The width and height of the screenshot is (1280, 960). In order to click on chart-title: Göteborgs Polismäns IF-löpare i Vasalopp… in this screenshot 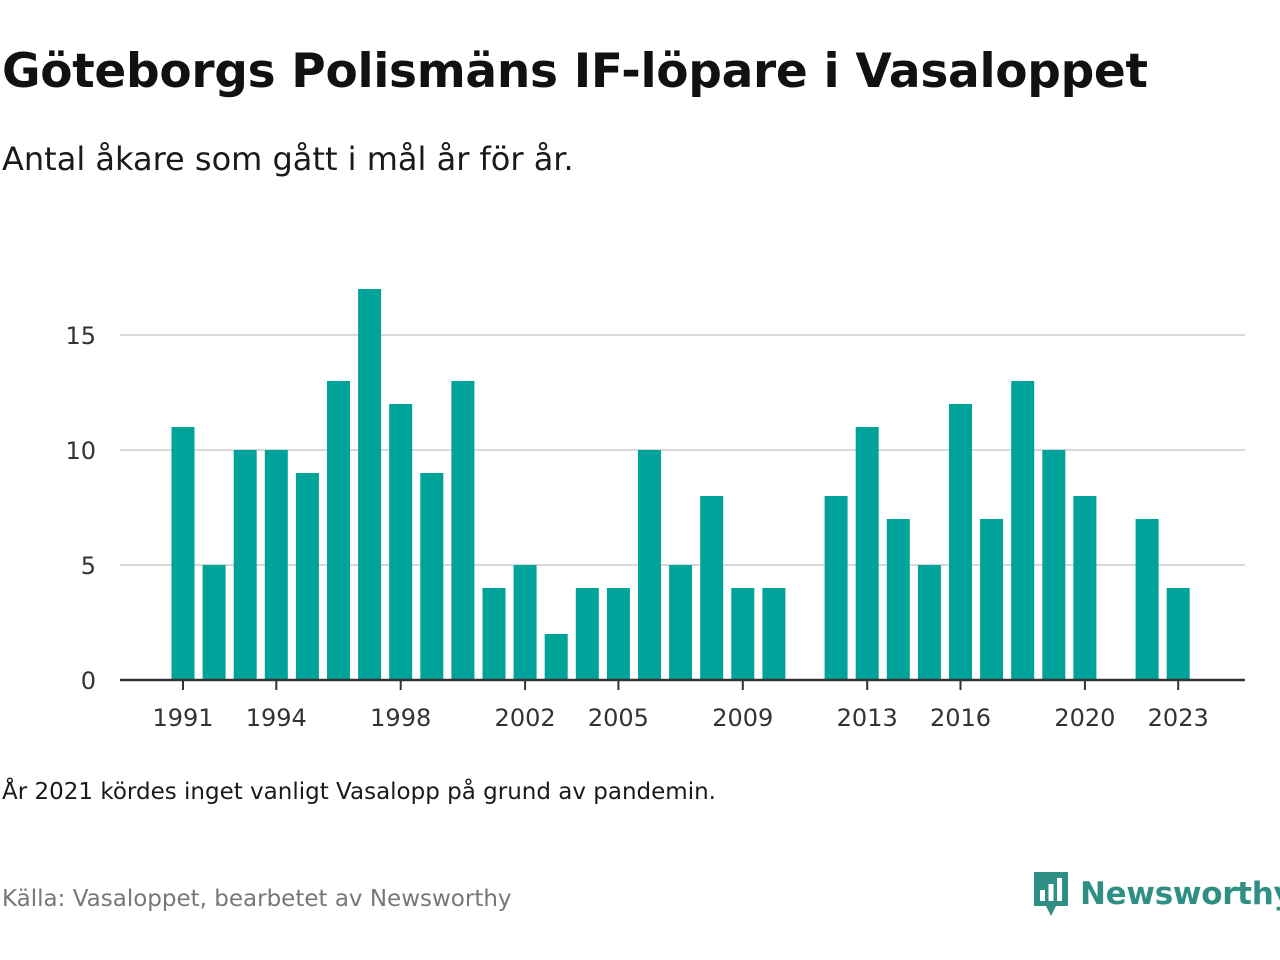, I will do `click(575, 71)`.